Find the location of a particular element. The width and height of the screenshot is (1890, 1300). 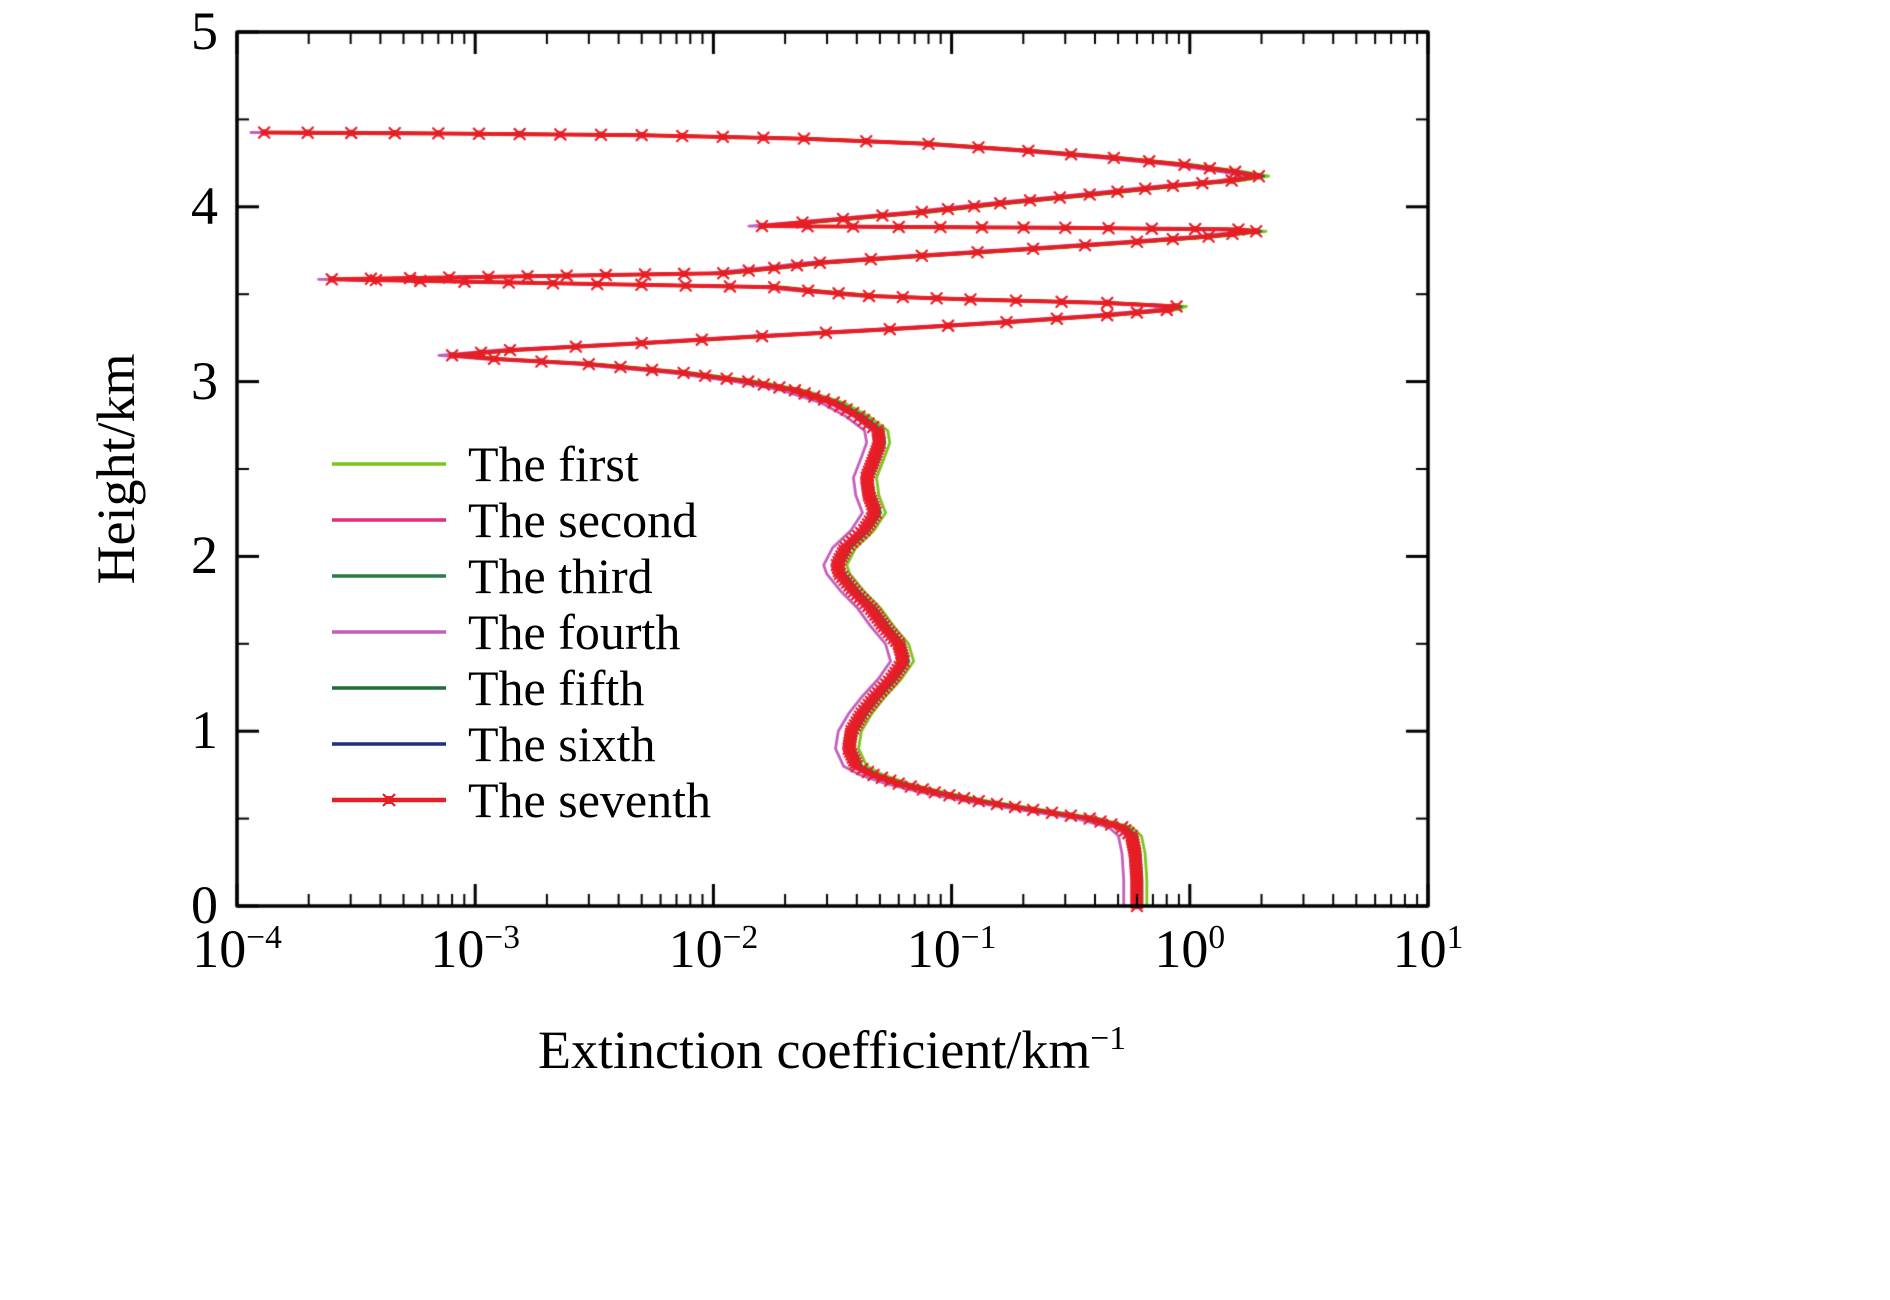

legend-label: The first is located at coordinates (553, 464).